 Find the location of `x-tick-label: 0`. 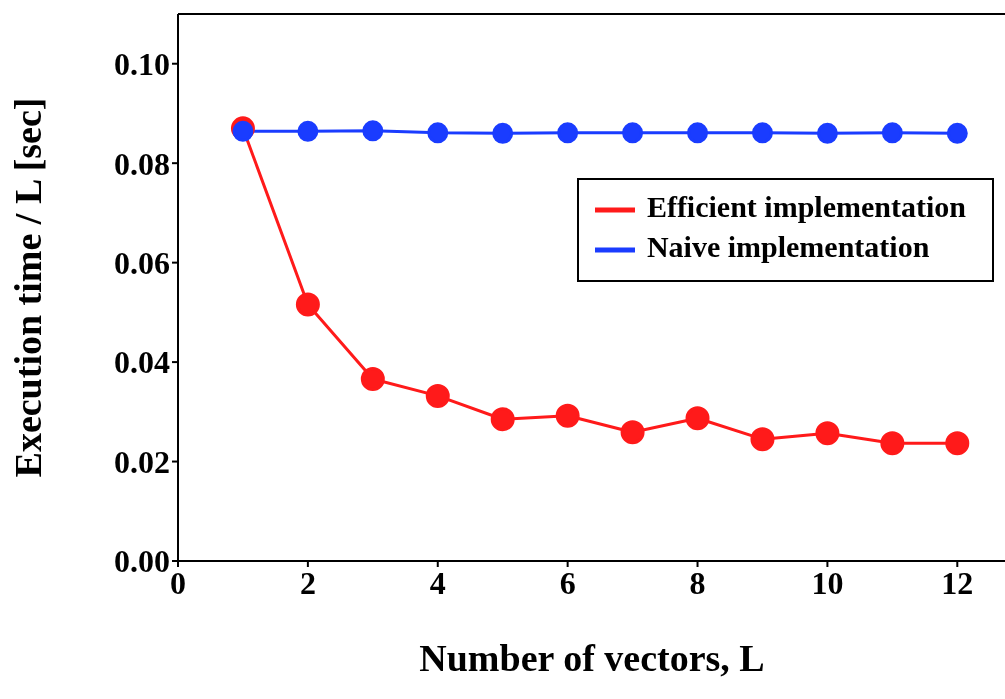

x-tick-label: 0 is located at coordinates (178, 582).